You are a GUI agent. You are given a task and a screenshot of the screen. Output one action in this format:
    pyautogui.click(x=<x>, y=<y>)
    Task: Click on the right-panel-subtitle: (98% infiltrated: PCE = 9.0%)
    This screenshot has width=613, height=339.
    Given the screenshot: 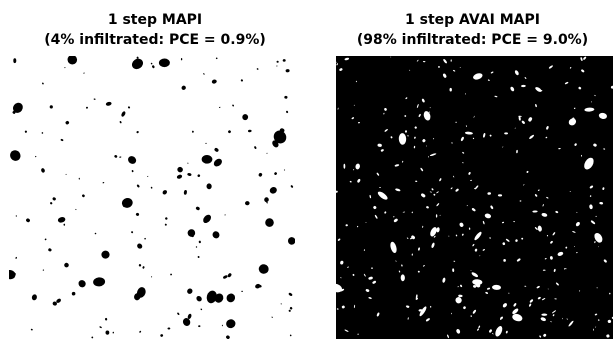 What is the action you would take?
    pyautogui.click(x=472, y=40)
    